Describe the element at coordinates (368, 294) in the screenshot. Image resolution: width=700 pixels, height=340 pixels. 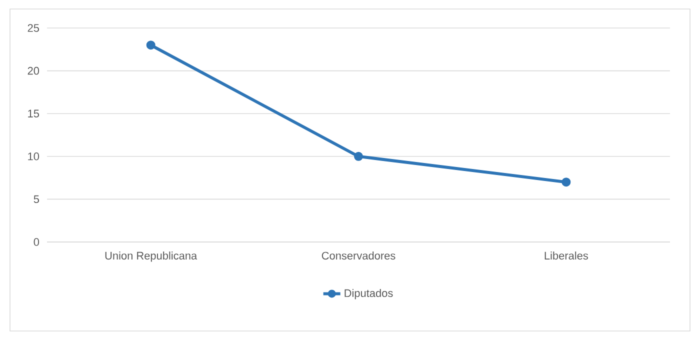
I see `legend-label: Diputados` at that location.